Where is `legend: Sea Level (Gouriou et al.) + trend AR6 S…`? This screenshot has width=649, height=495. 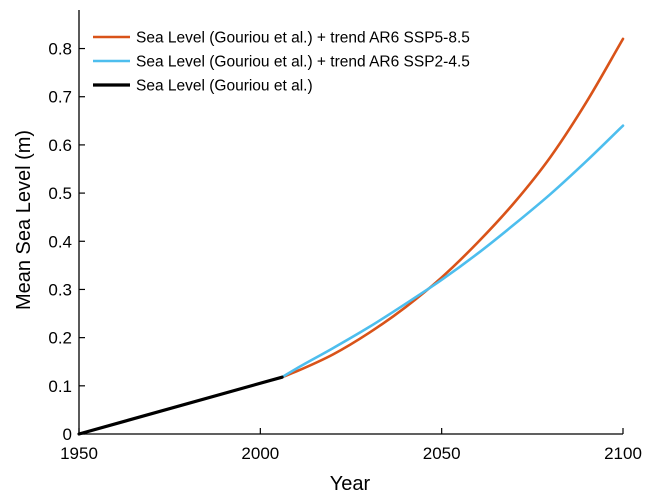
legend: Sea Level (Gouriou et al.) + trend AR6 S… is located at coordinates (281, 62).